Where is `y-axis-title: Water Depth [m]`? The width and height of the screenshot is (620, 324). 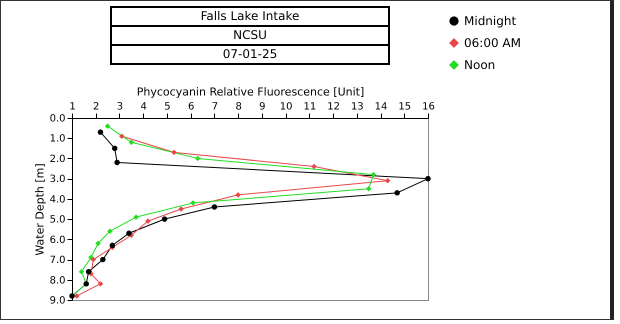
y-axis-title: Water Depth [m] is located at coordinates (40, 209).